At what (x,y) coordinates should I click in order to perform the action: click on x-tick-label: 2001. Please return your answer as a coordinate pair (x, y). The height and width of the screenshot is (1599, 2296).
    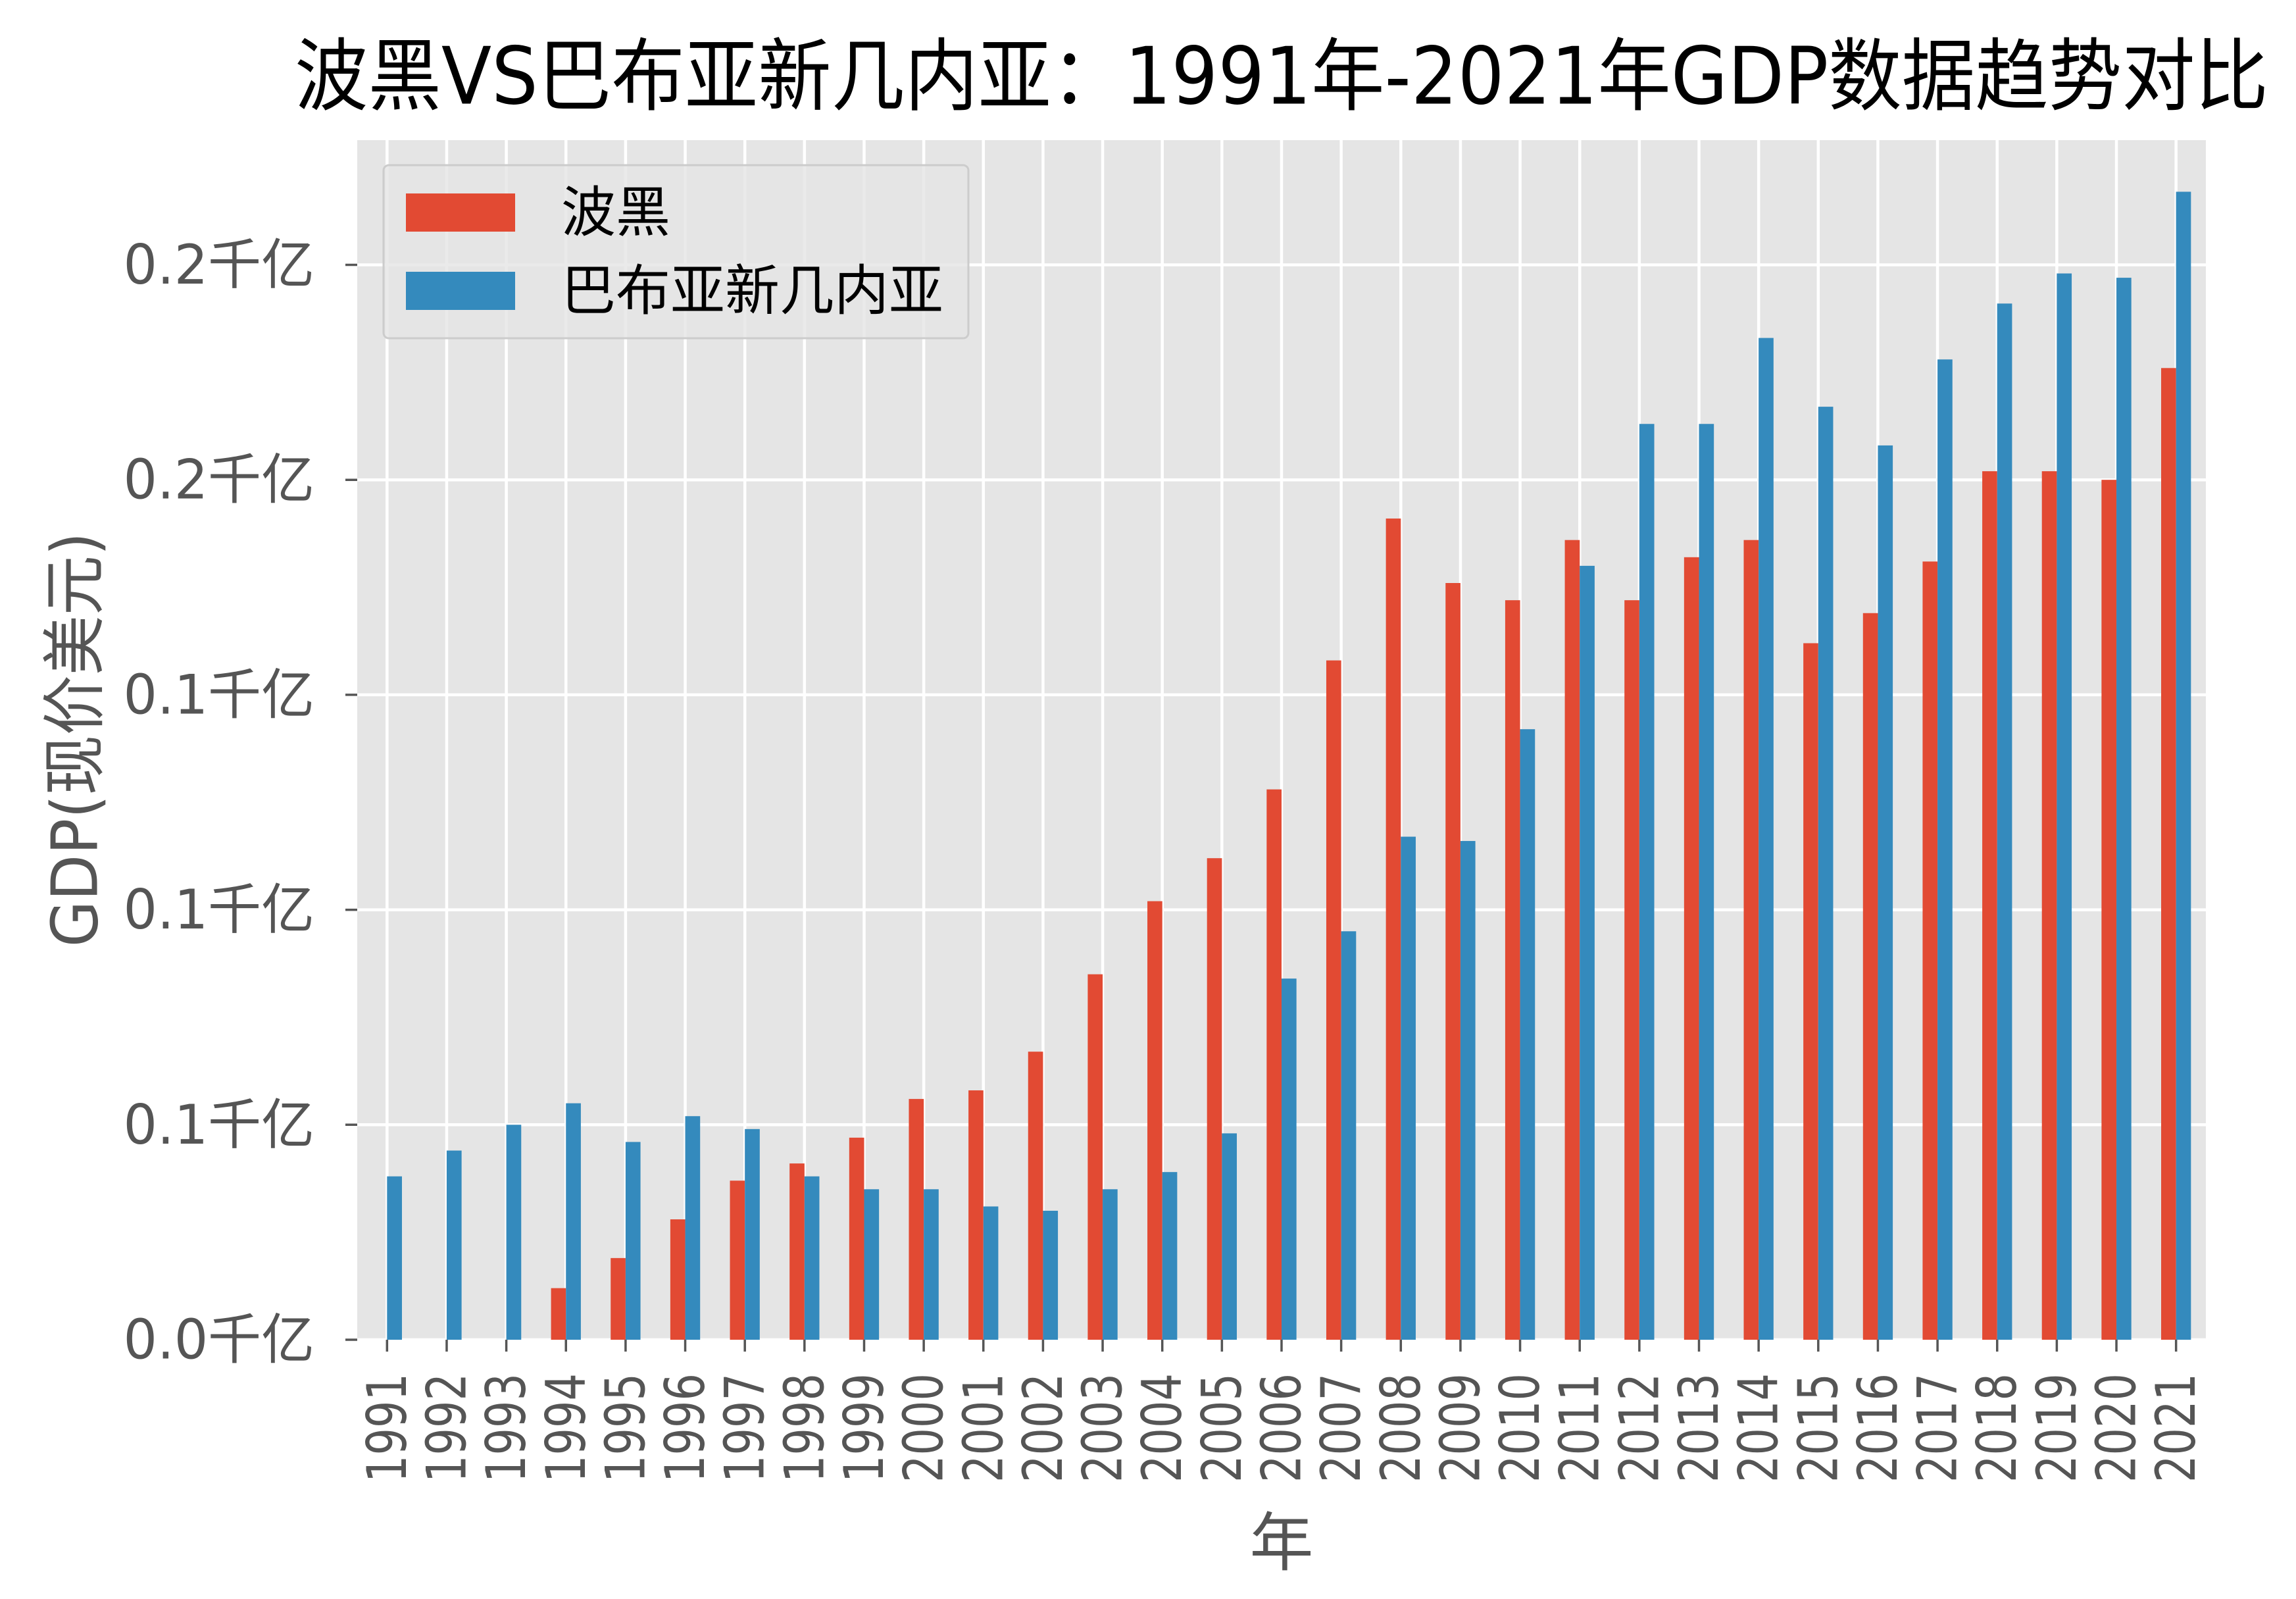
    Looking at the image, I should click on (983, 1428).